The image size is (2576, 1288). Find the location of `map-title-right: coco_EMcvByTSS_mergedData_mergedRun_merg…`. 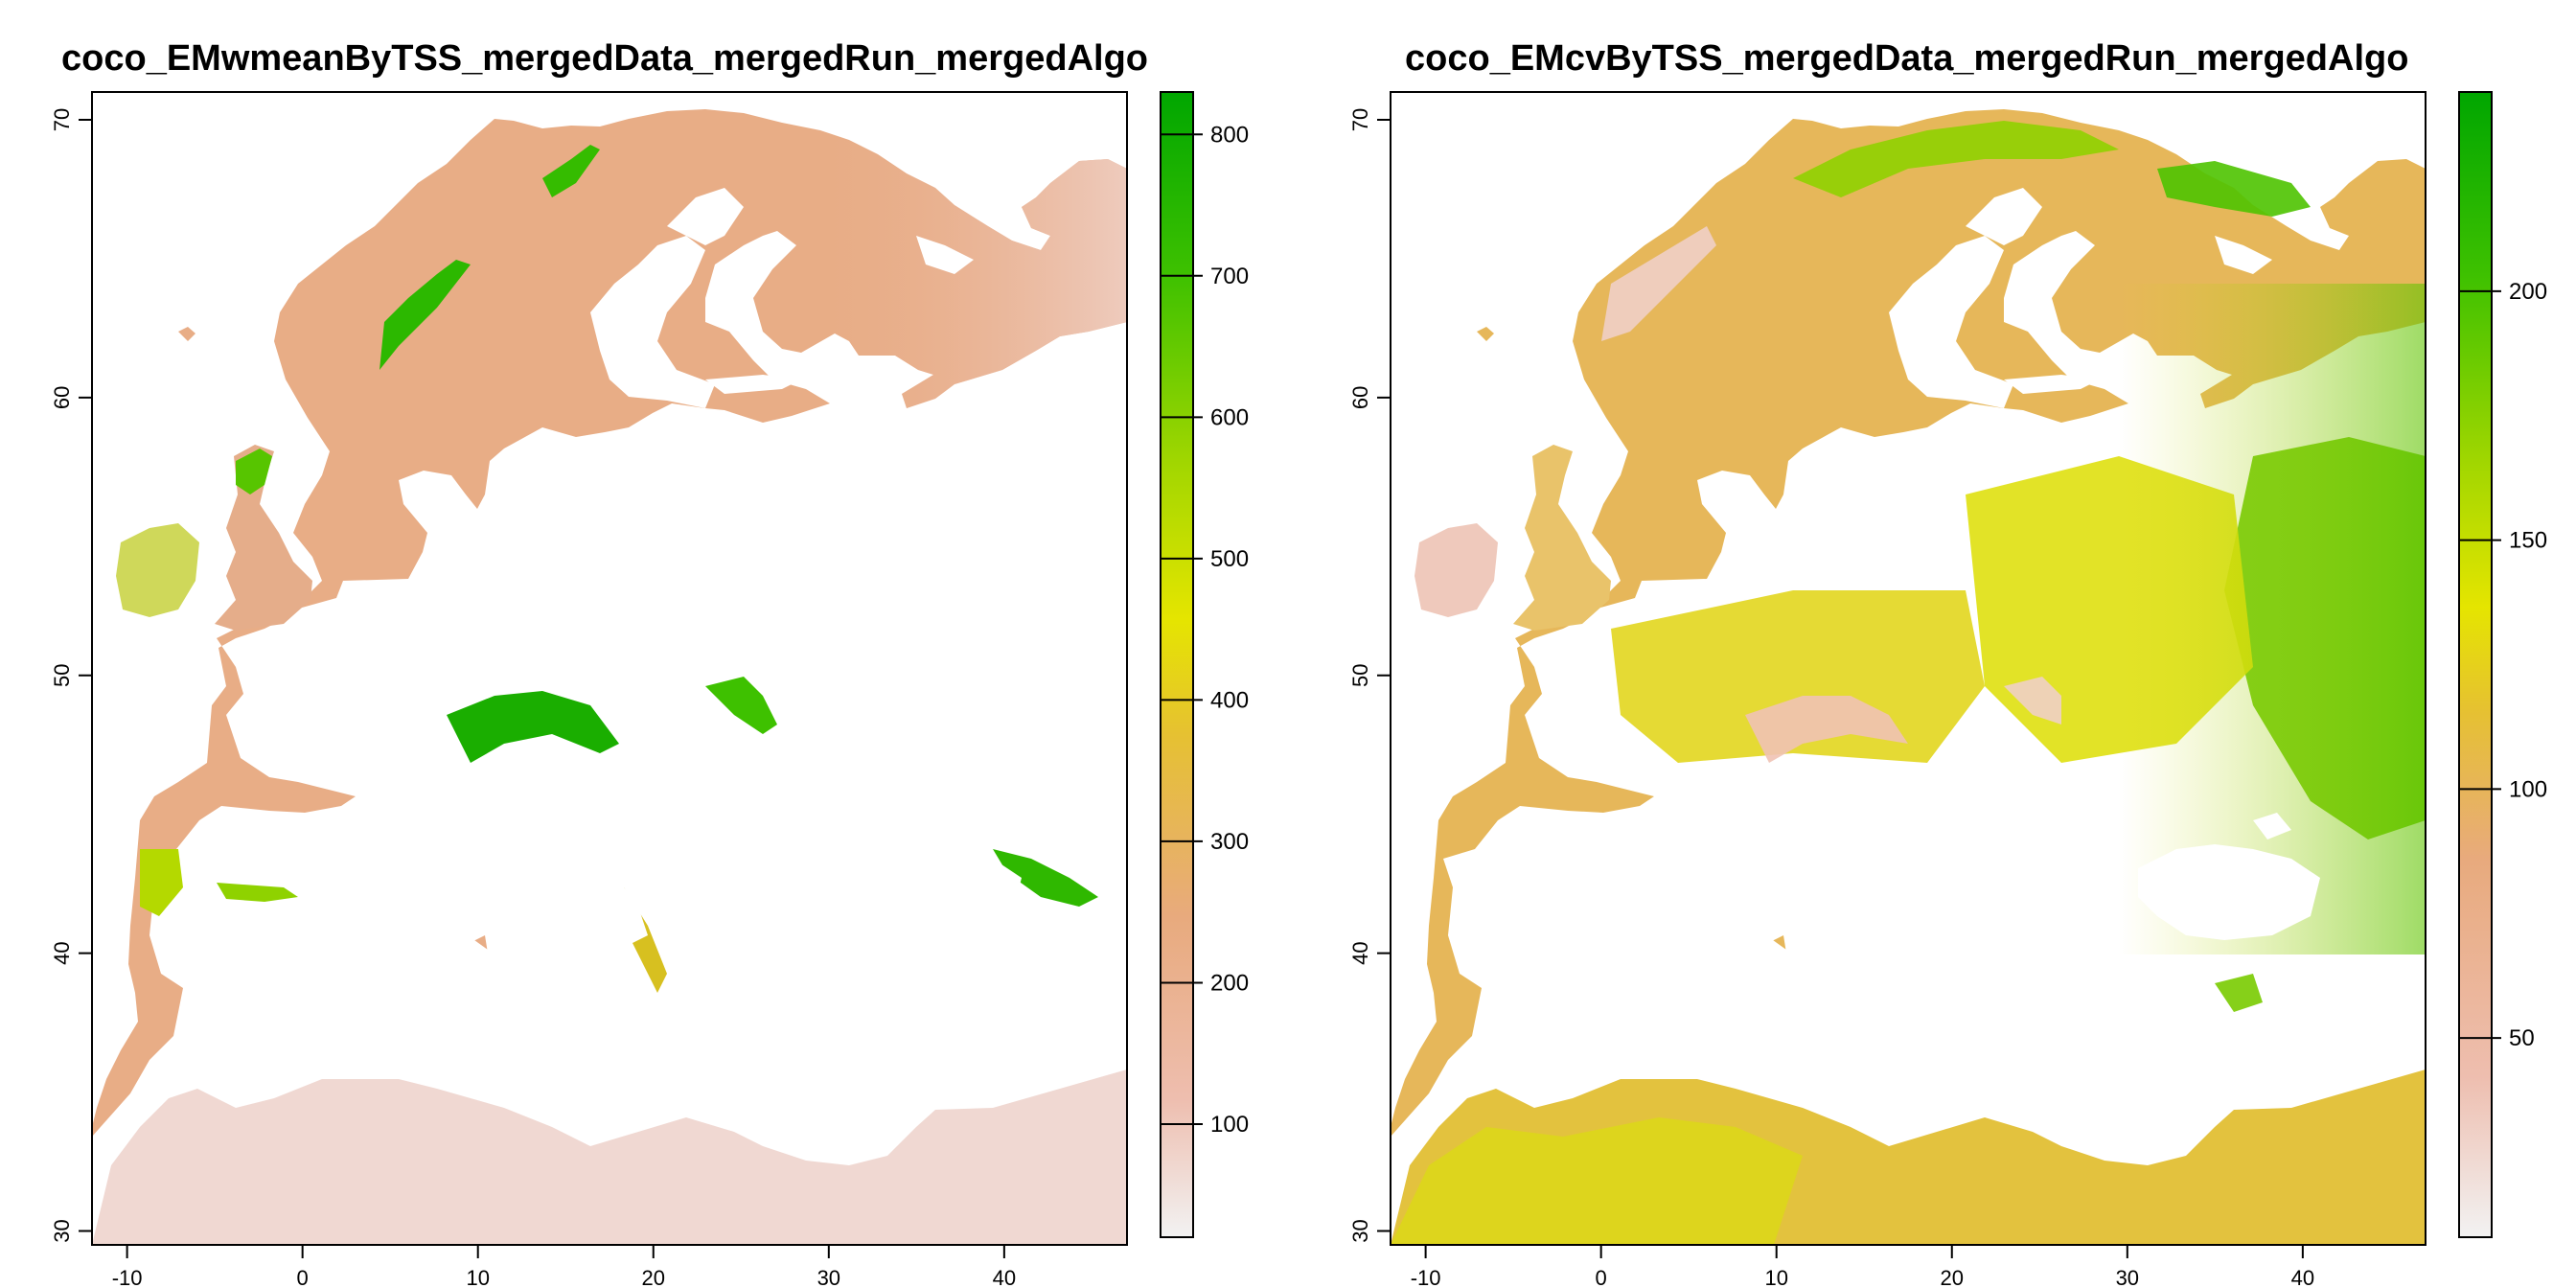

map-title-right: coco_EMcvByTSS_mergedData_mergedRun_merg… is located at coordinates (1907, 58).